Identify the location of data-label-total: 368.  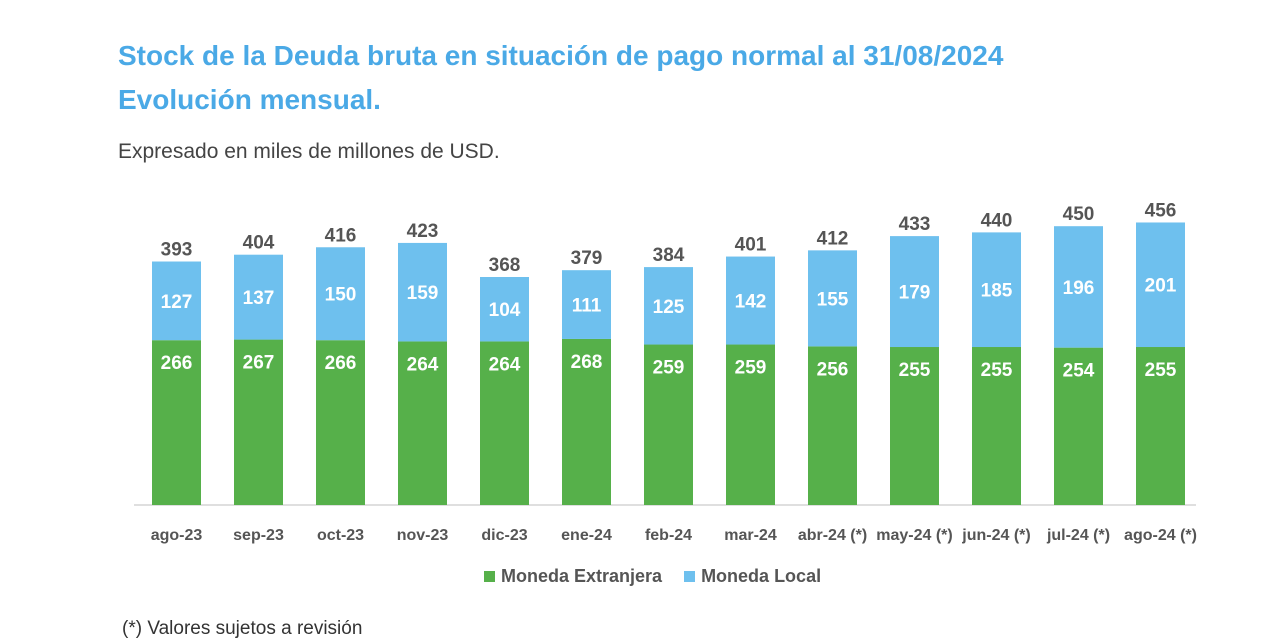
(505, 265).